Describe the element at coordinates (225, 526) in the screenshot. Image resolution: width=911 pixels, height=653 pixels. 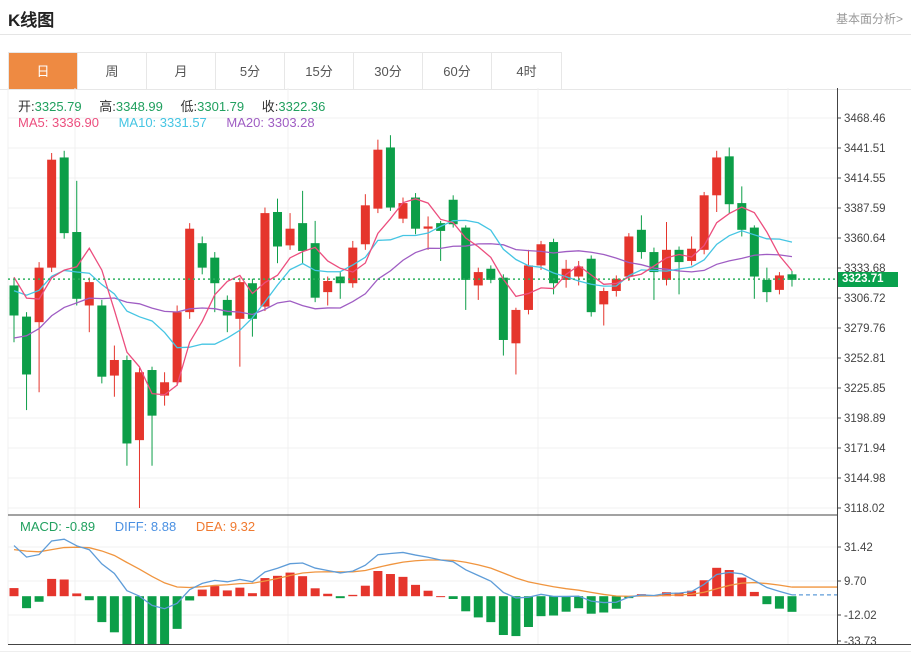
I see `dea-value-readout: DEA: 9.32` at that location.